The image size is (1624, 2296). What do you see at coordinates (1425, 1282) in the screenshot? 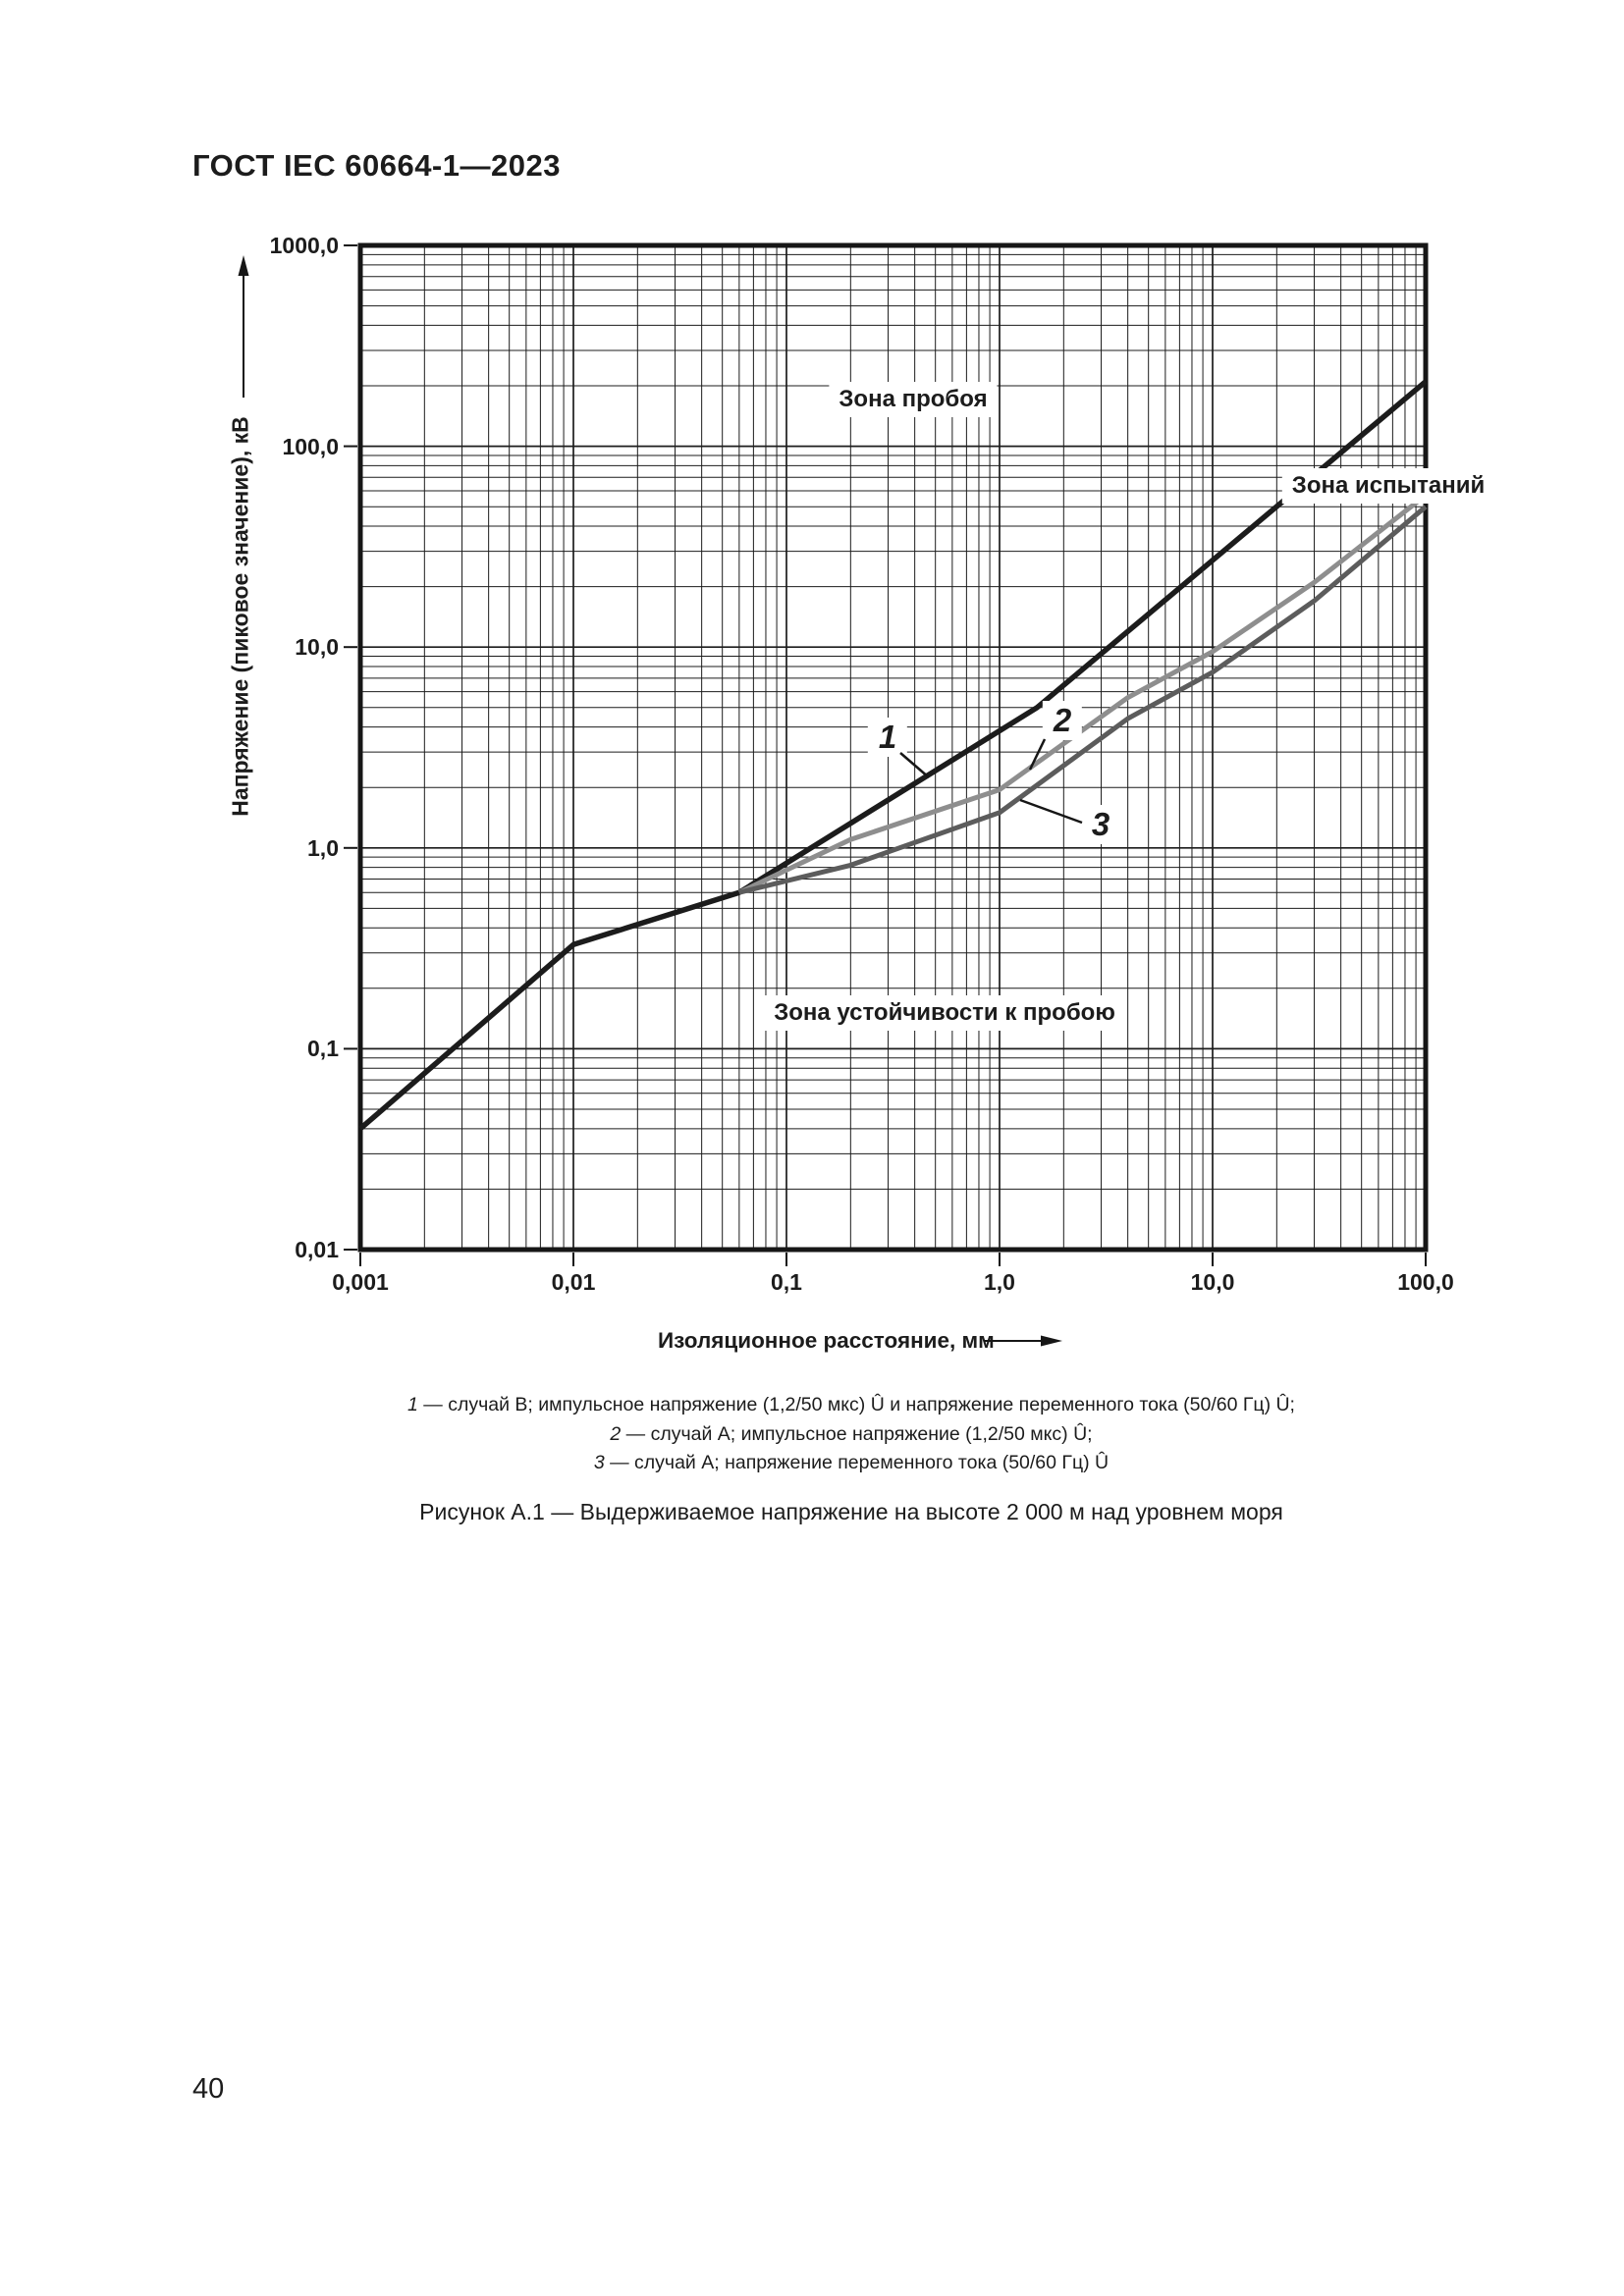
I see `x-tick-label: 100,0` at bounding box center [1425, 1282].